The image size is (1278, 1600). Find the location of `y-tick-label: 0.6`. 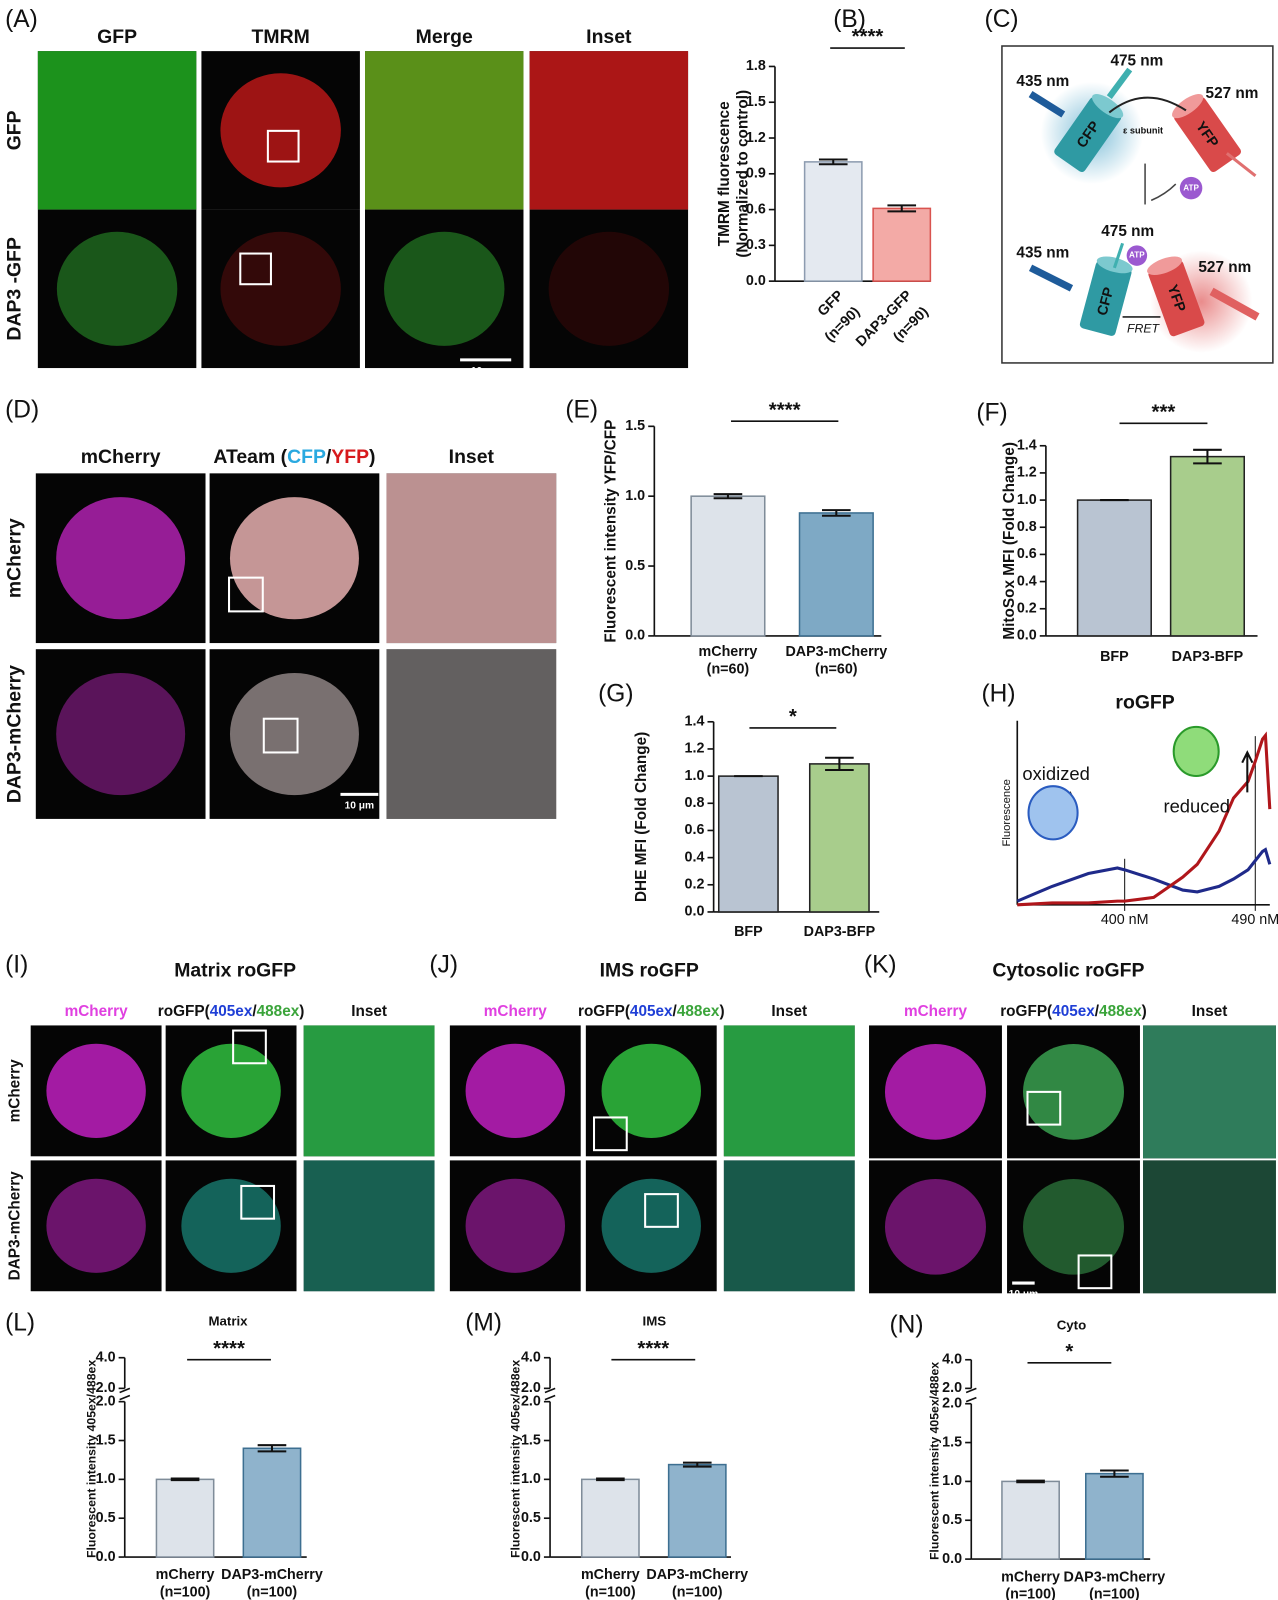

y-tick-label: 0.6 is located at coordinates (756, 209).